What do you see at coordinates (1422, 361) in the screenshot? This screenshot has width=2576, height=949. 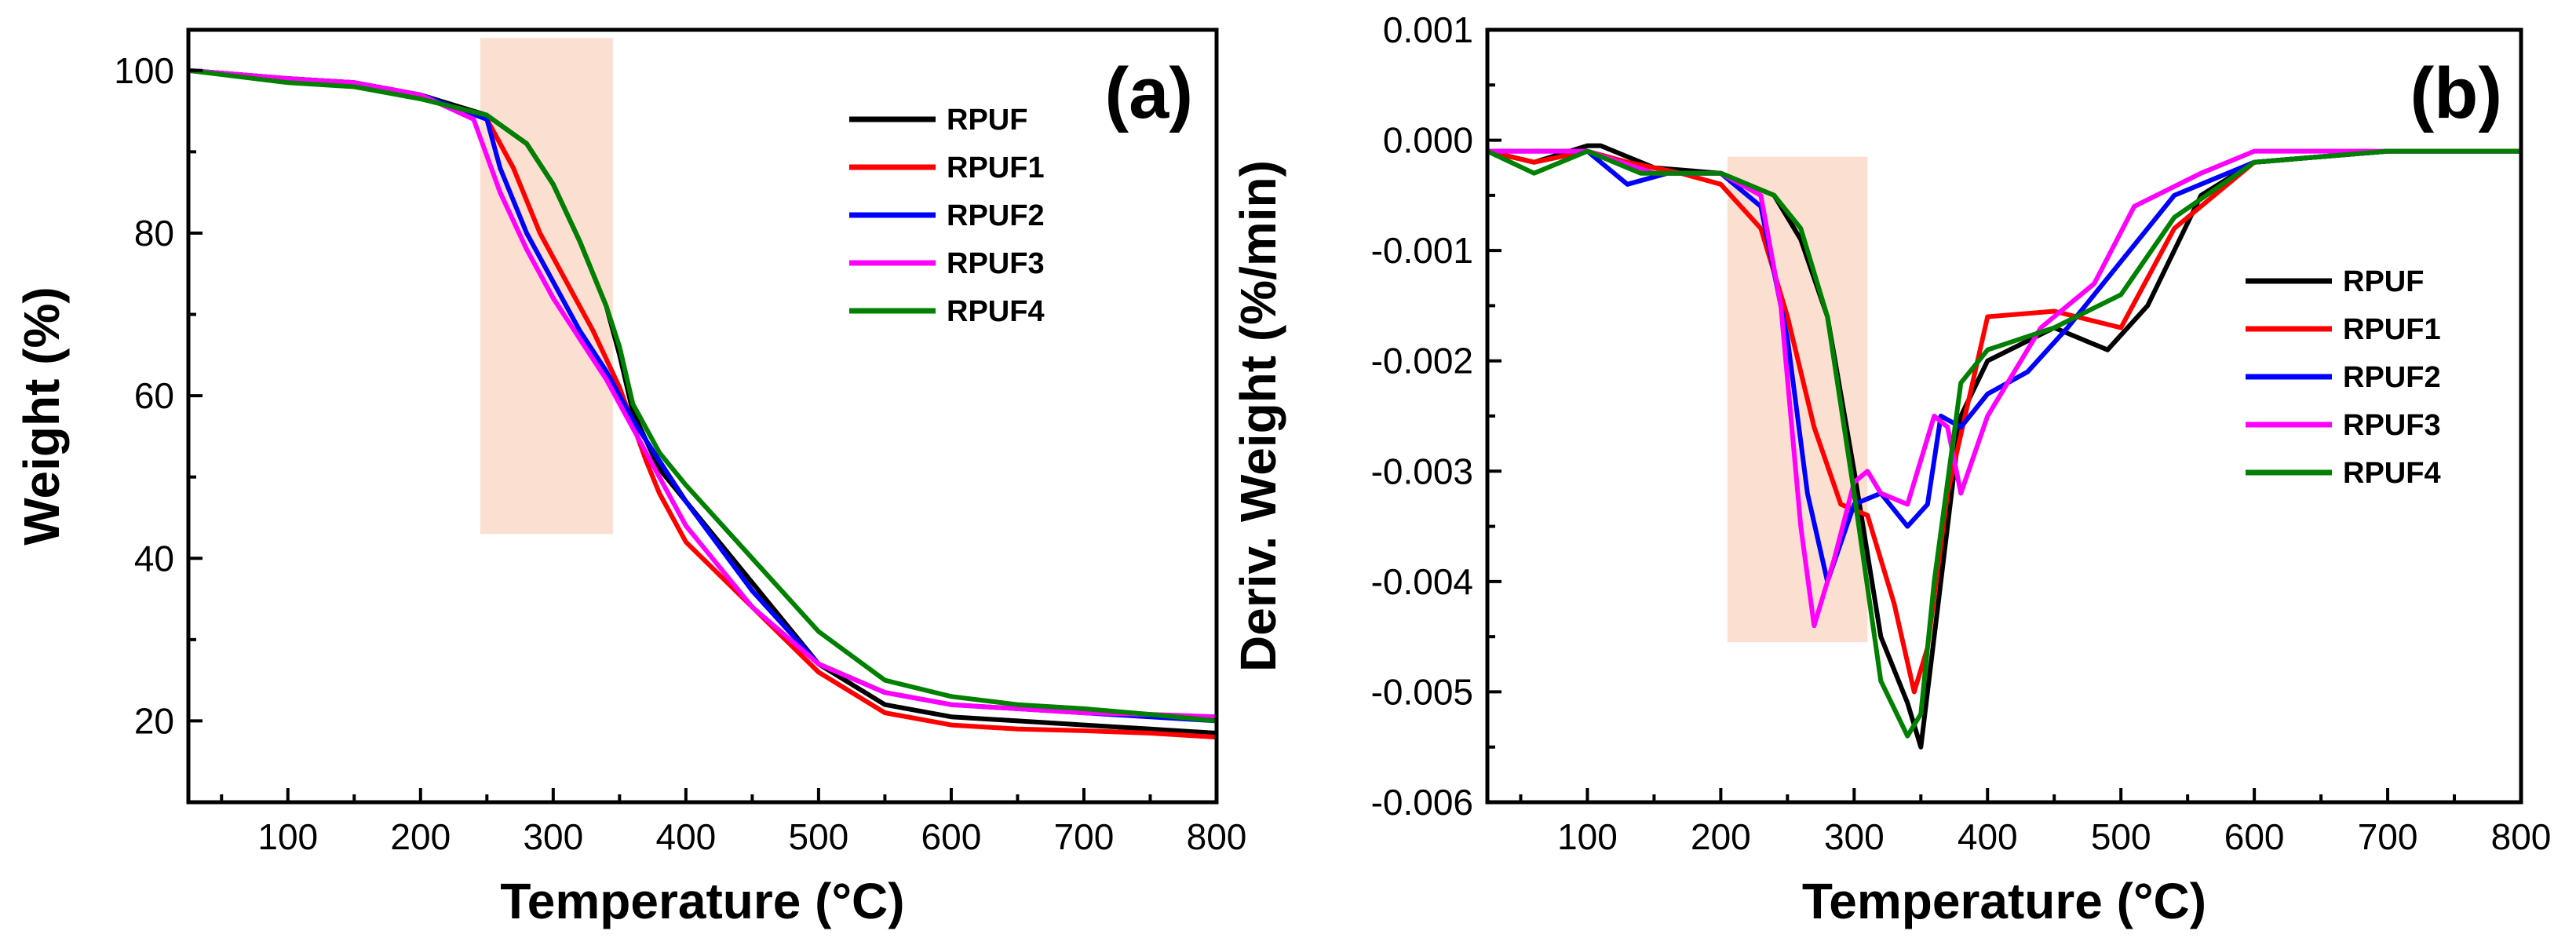 I see `y-tick-label-b: -0.002` at bounding box center [1422, 361].